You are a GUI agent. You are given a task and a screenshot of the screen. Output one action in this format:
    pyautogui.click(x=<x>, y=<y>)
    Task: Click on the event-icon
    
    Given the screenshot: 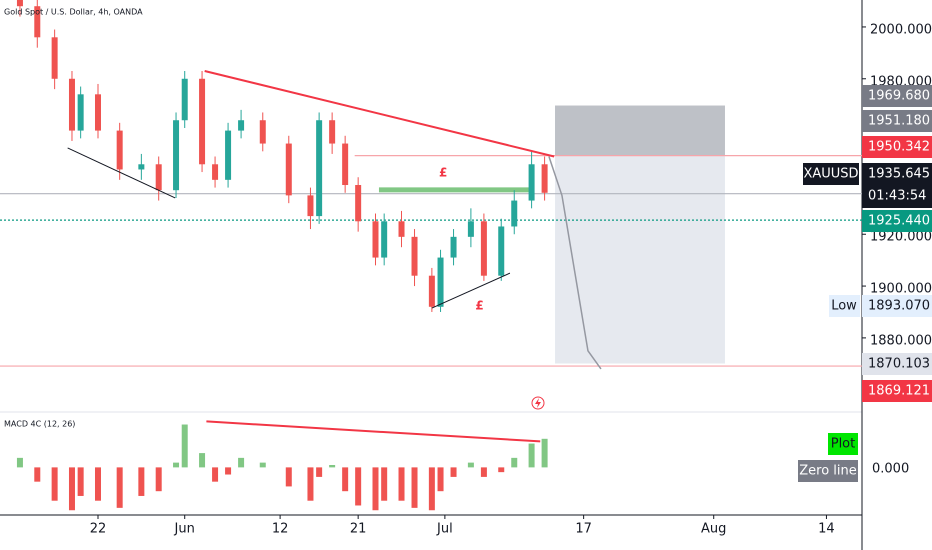 What is the action you would take?
    pyautogui.click(x=538, y=403)
    